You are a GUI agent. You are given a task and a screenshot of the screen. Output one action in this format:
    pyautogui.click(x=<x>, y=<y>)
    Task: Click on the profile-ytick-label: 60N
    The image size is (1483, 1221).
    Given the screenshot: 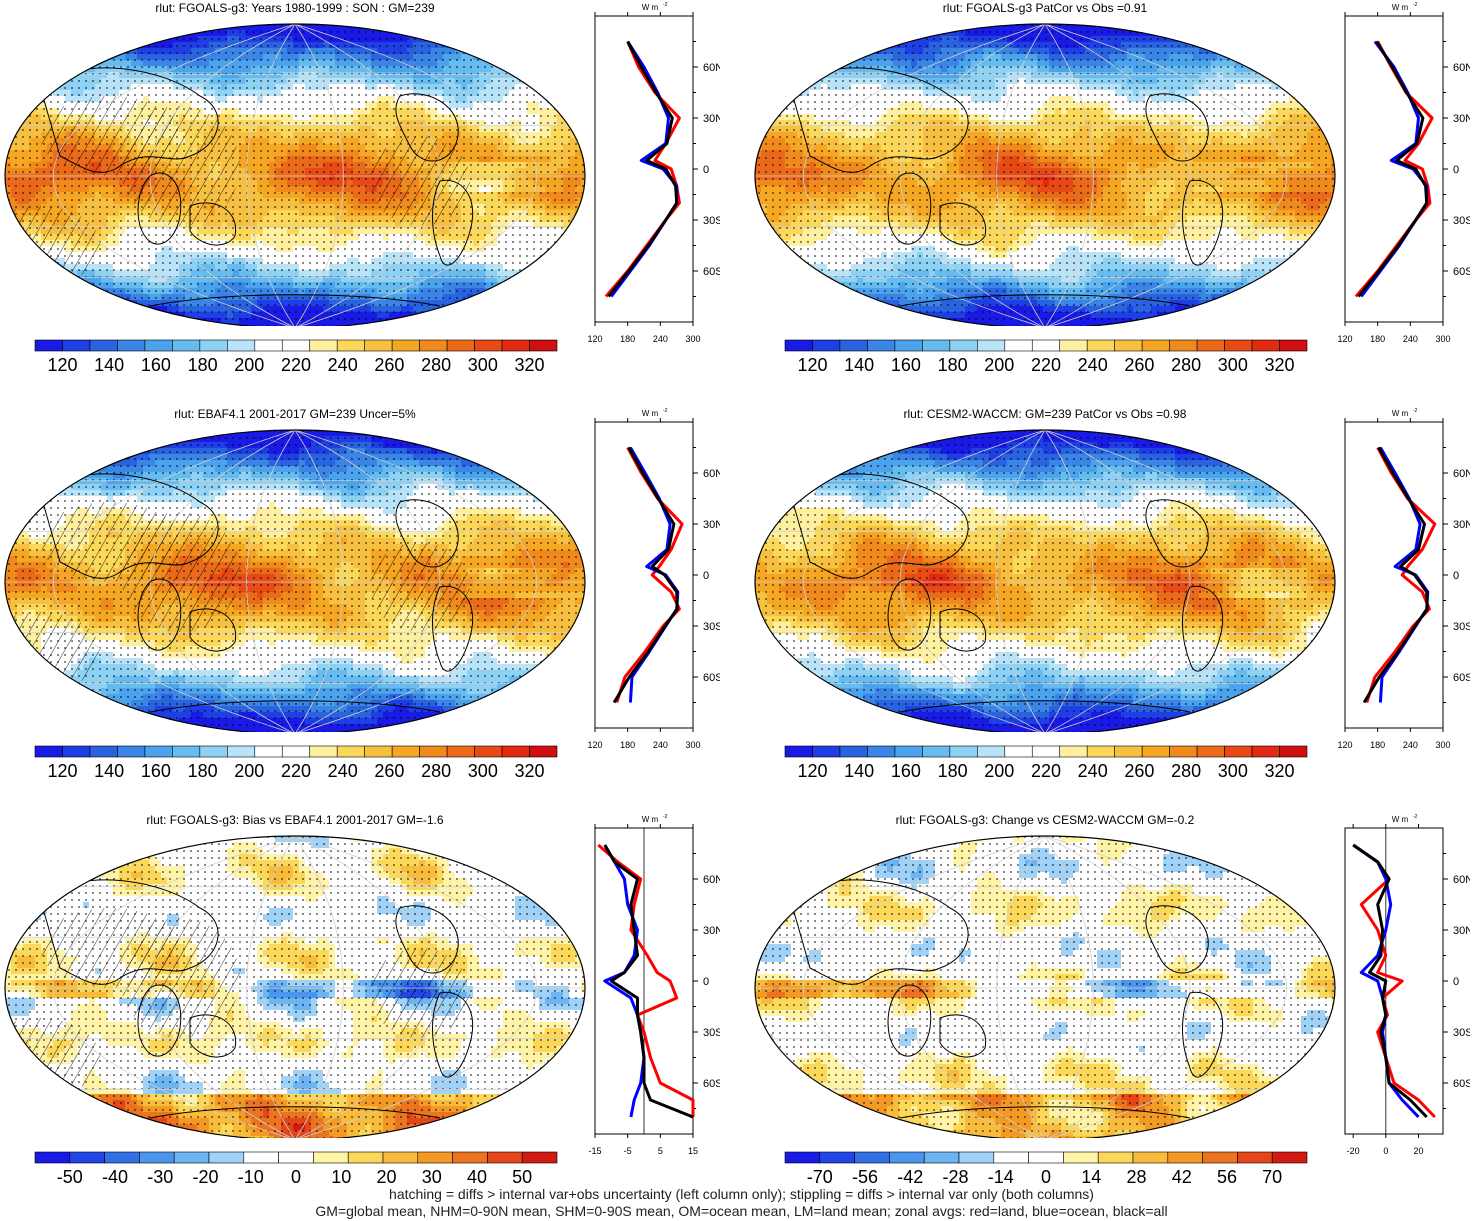 What is the action you would take?
    pyautogui.click(x=1461, y=68)
    